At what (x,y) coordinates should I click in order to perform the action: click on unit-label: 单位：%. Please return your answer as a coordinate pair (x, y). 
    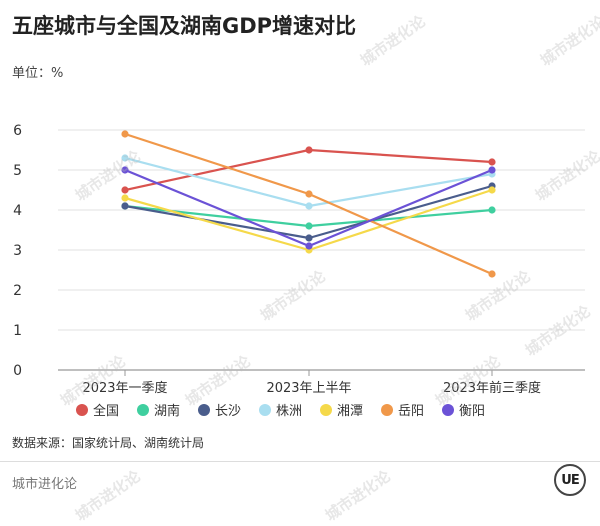
    Looking at the image, I should click on (38, 73).